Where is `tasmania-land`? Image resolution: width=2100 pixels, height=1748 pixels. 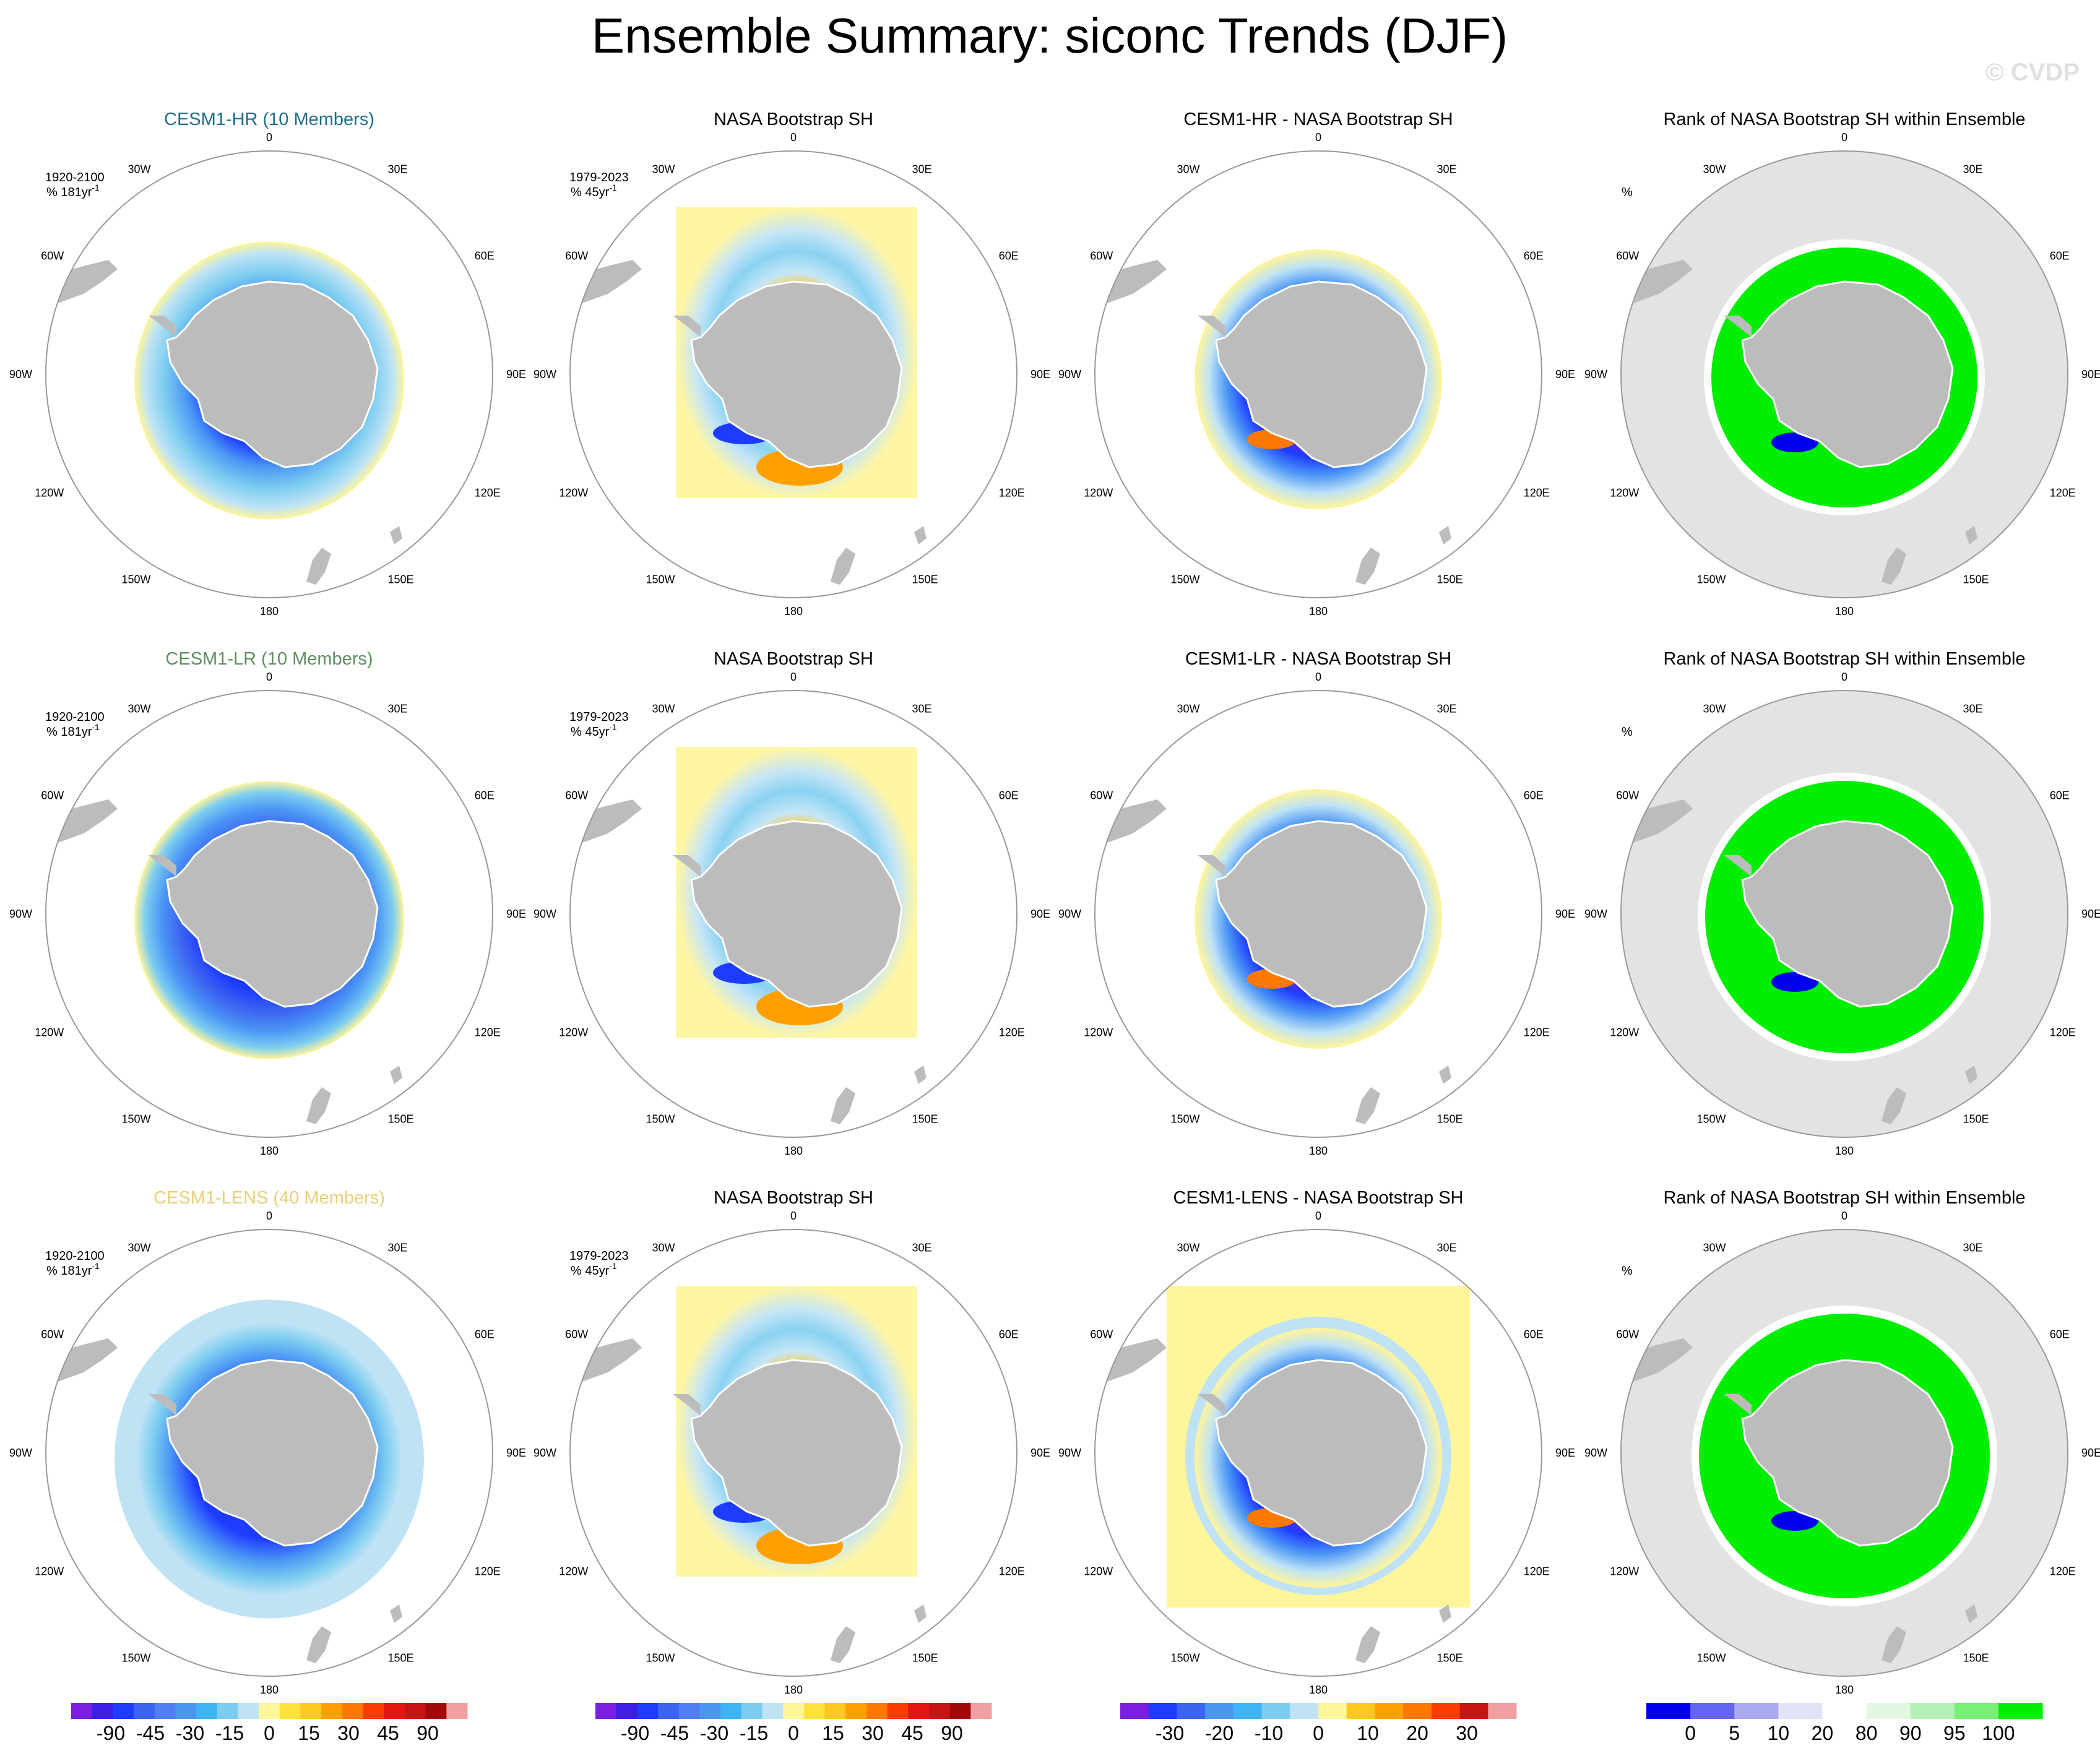 tasmania-land is located at coordinates (1971, 535).